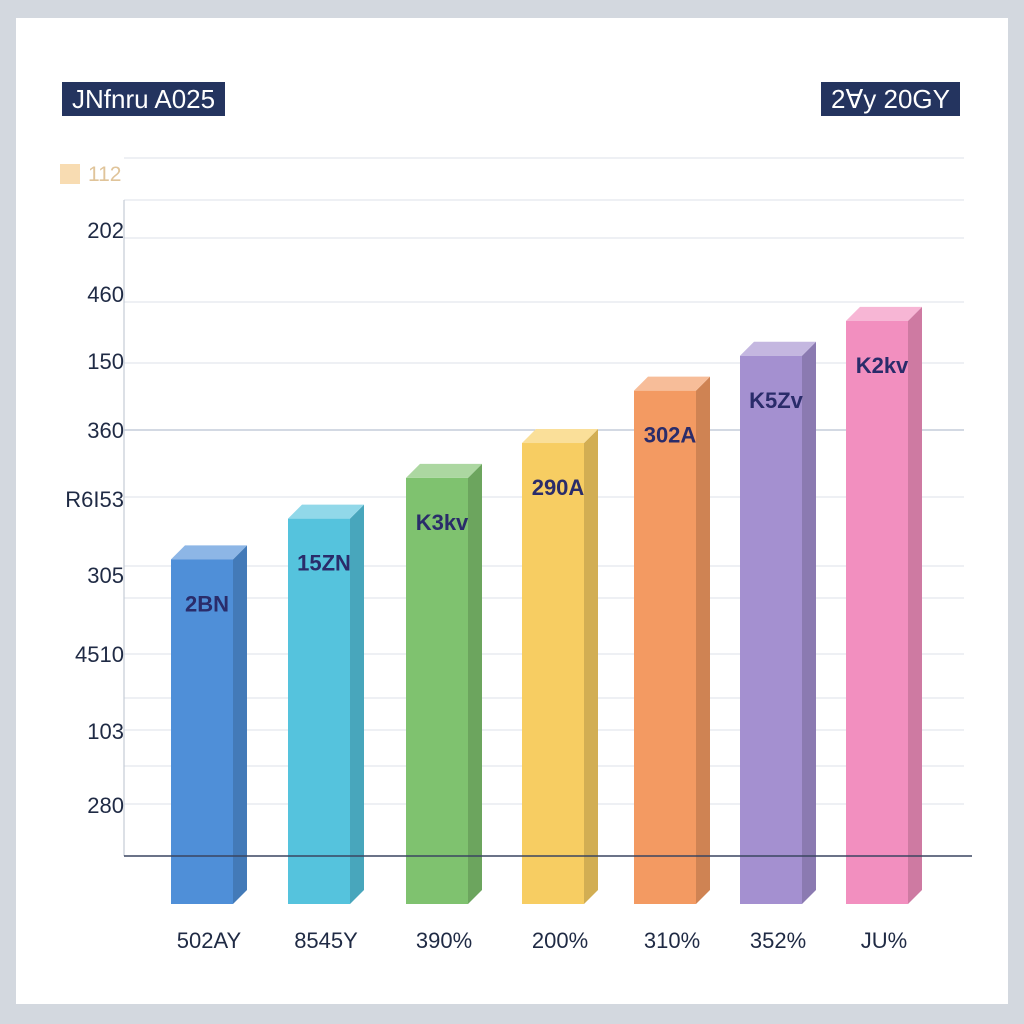  Describe the element at coordinates (105, 430) in the screenshot. I see `y-tick-label: 360` at that location.